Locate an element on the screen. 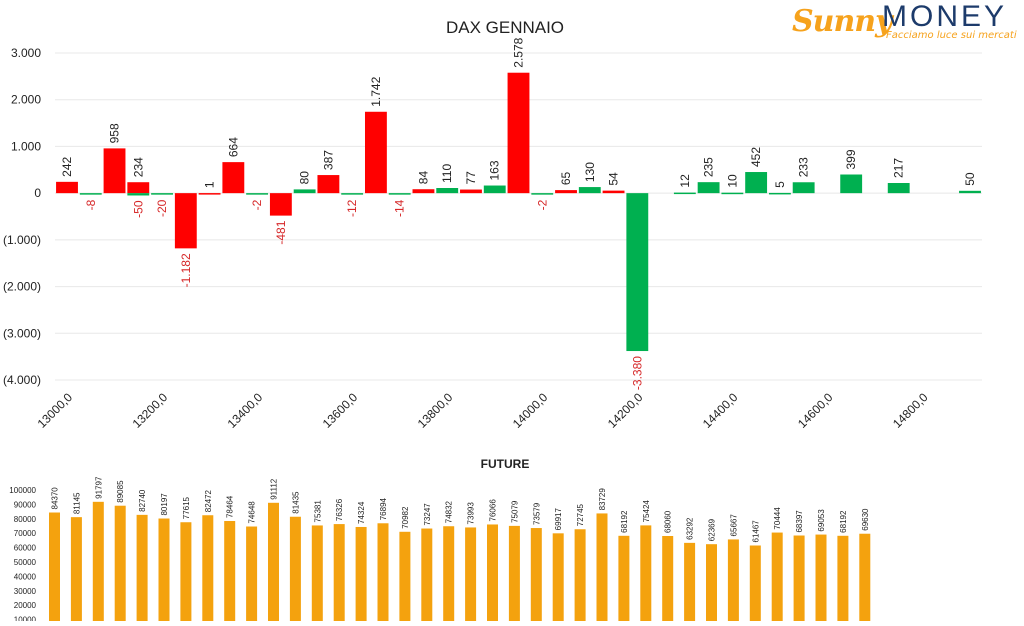  x-tick-label: 14200,0 is located at coordinates (625, 410).